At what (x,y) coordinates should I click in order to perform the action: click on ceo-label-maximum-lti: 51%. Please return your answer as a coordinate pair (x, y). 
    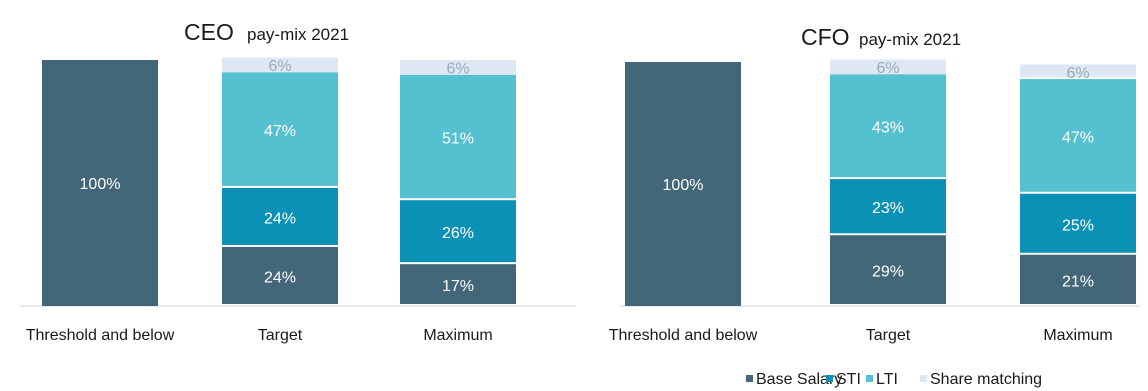
    Looking at the image, I should click on (458, 138).